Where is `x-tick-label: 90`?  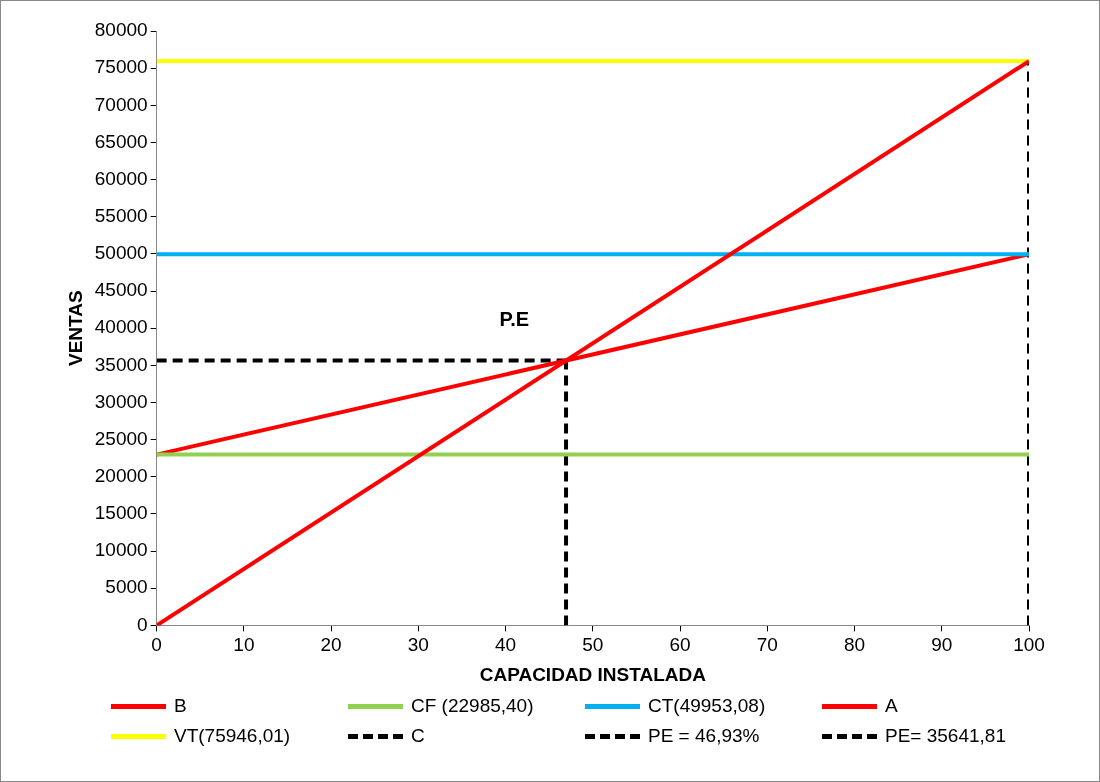 x-tick-label: 90 is located at coordinates (942, 645).